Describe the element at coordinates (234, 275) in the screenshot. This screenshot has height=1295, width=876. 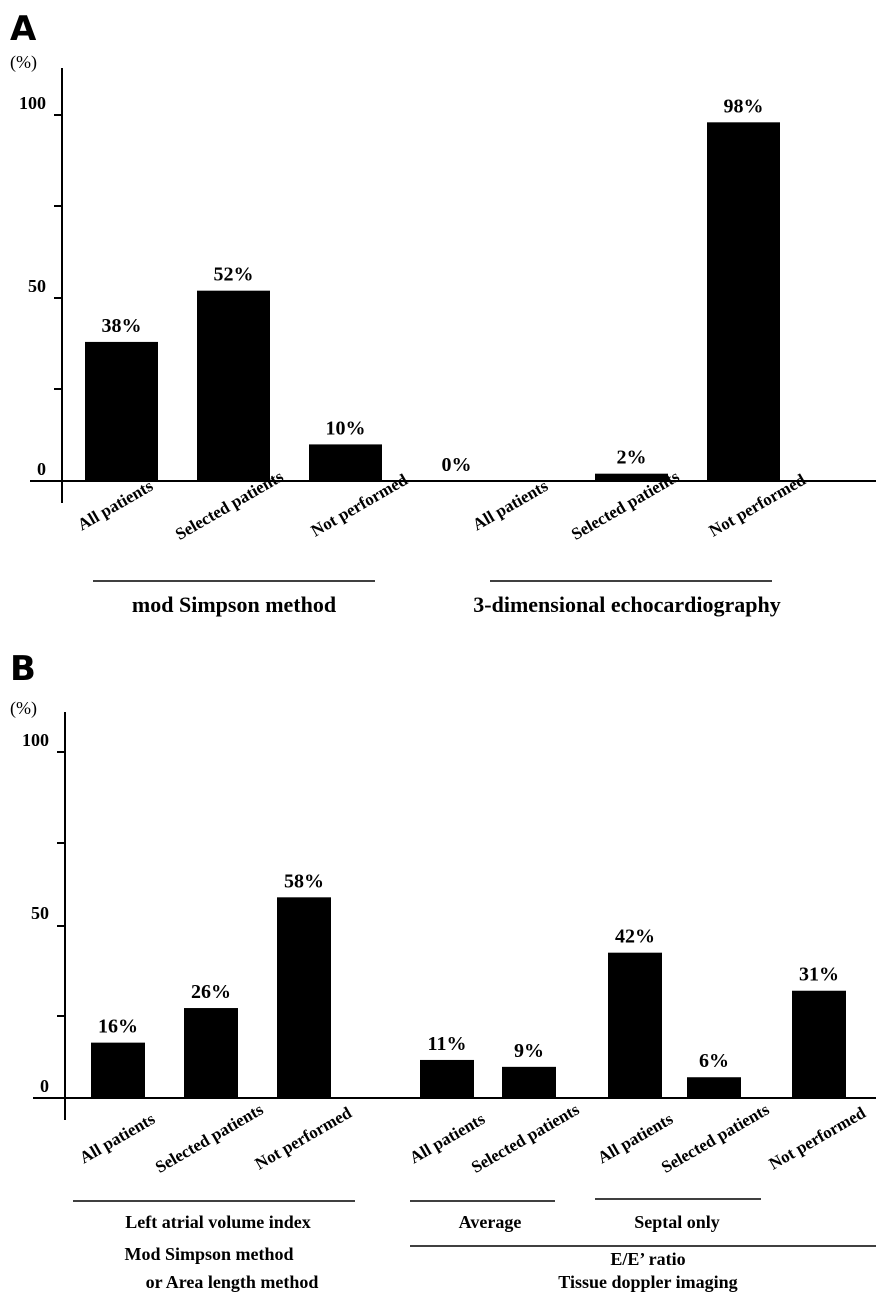
I see `data-label: 52%` at that location.